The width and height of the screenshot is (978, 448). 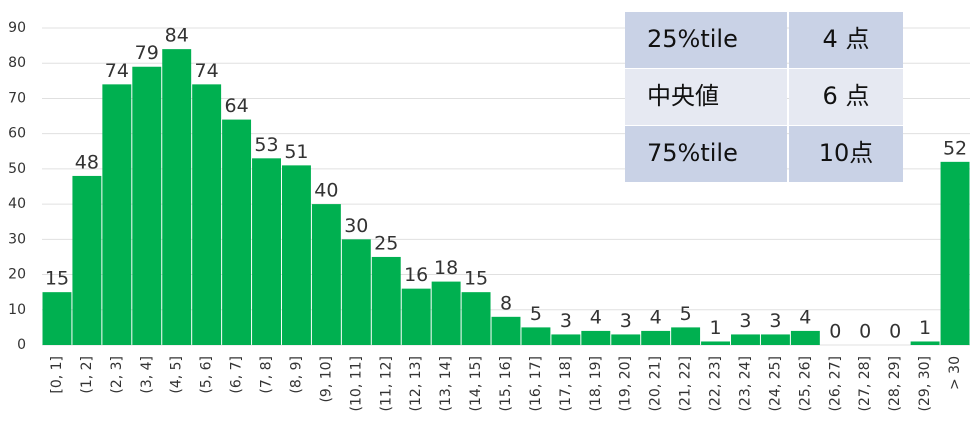 What do you see at coordinates (17, 63) in the screenshot?
I see `y-tick-label: 80` at bounding box center [17, 63].